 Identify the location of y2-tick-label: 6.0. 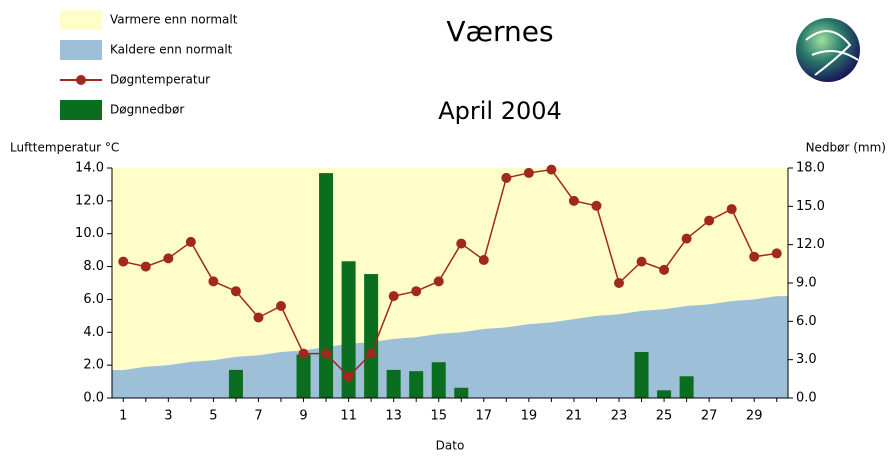
(806, 321).